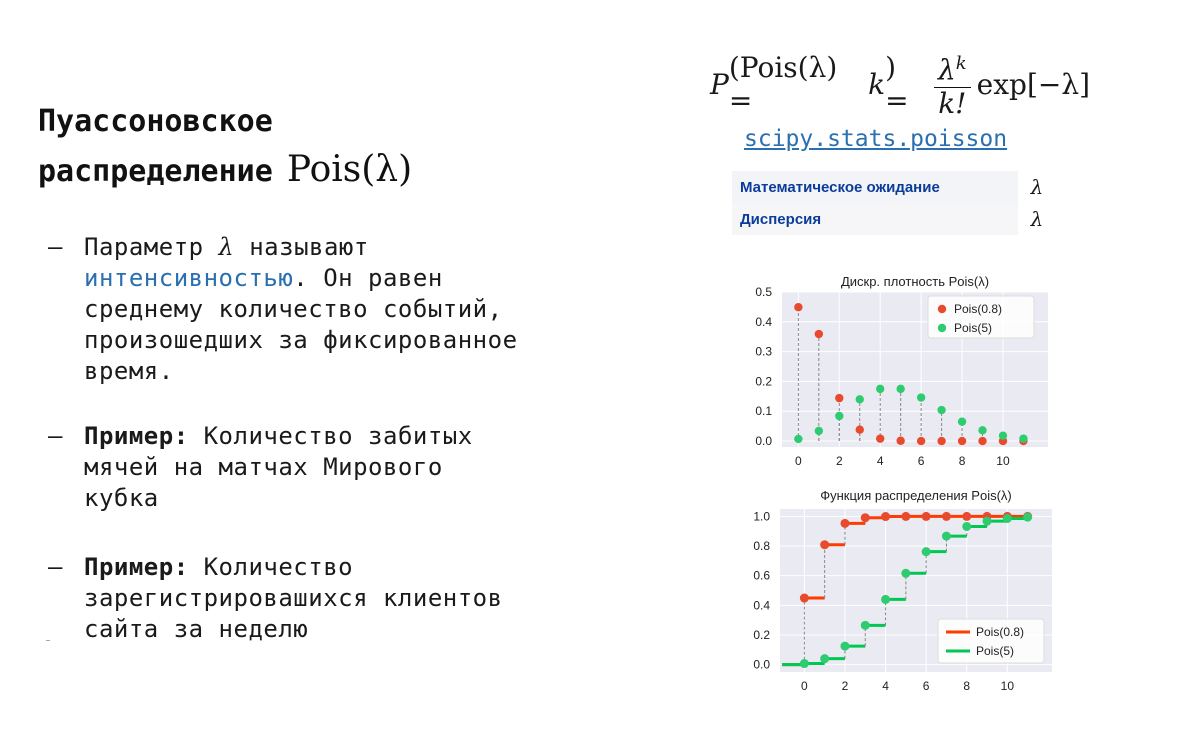  Describe the element at coordinates (763, 292) in the screenshot. I see `y-tick-label: 0.5` at that location.